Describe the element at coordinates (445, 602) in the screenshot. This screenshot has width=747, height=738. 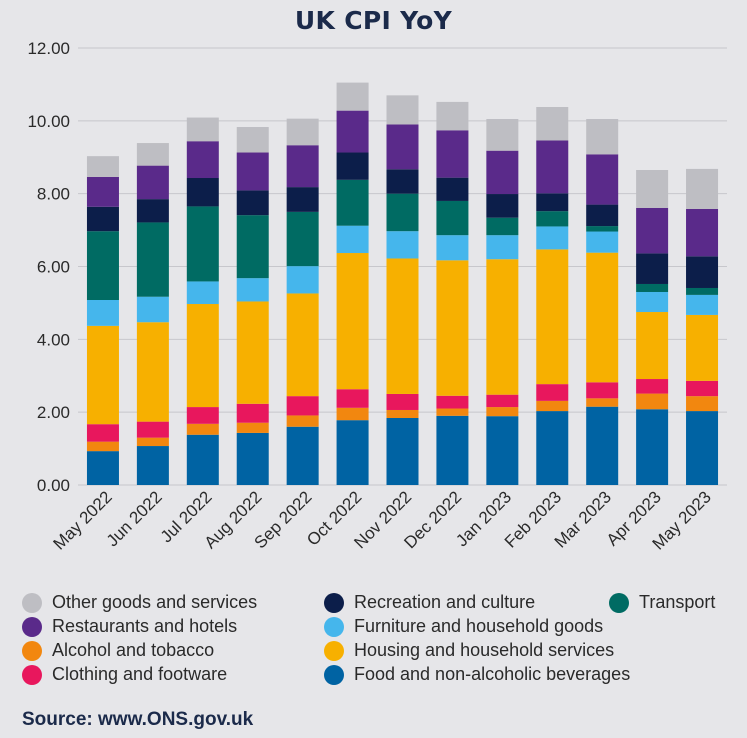
I see `legend-label: Recreation and culture` at that location.